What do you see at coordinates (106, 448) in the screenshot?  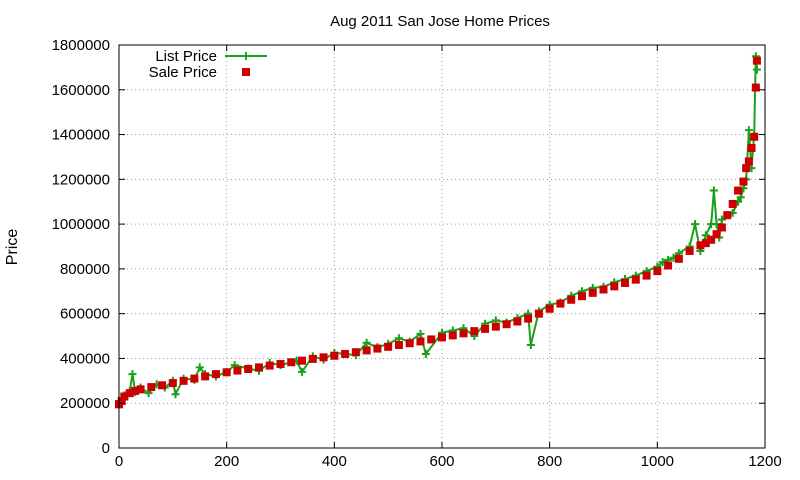 I see `y-tick-label: 0` at bounding box center [106, 448].